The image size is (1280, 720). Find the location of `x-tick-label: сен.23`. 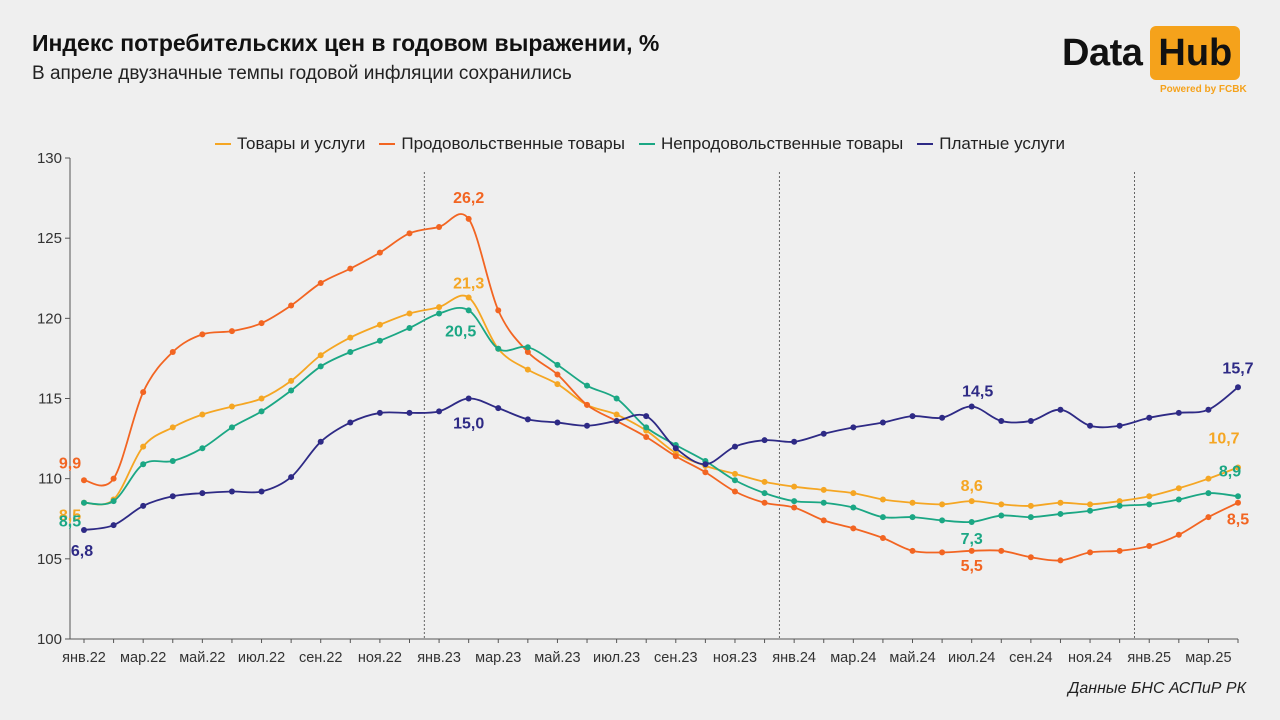

x-tick-label: сен.23 is located at coordinates (675, 658).